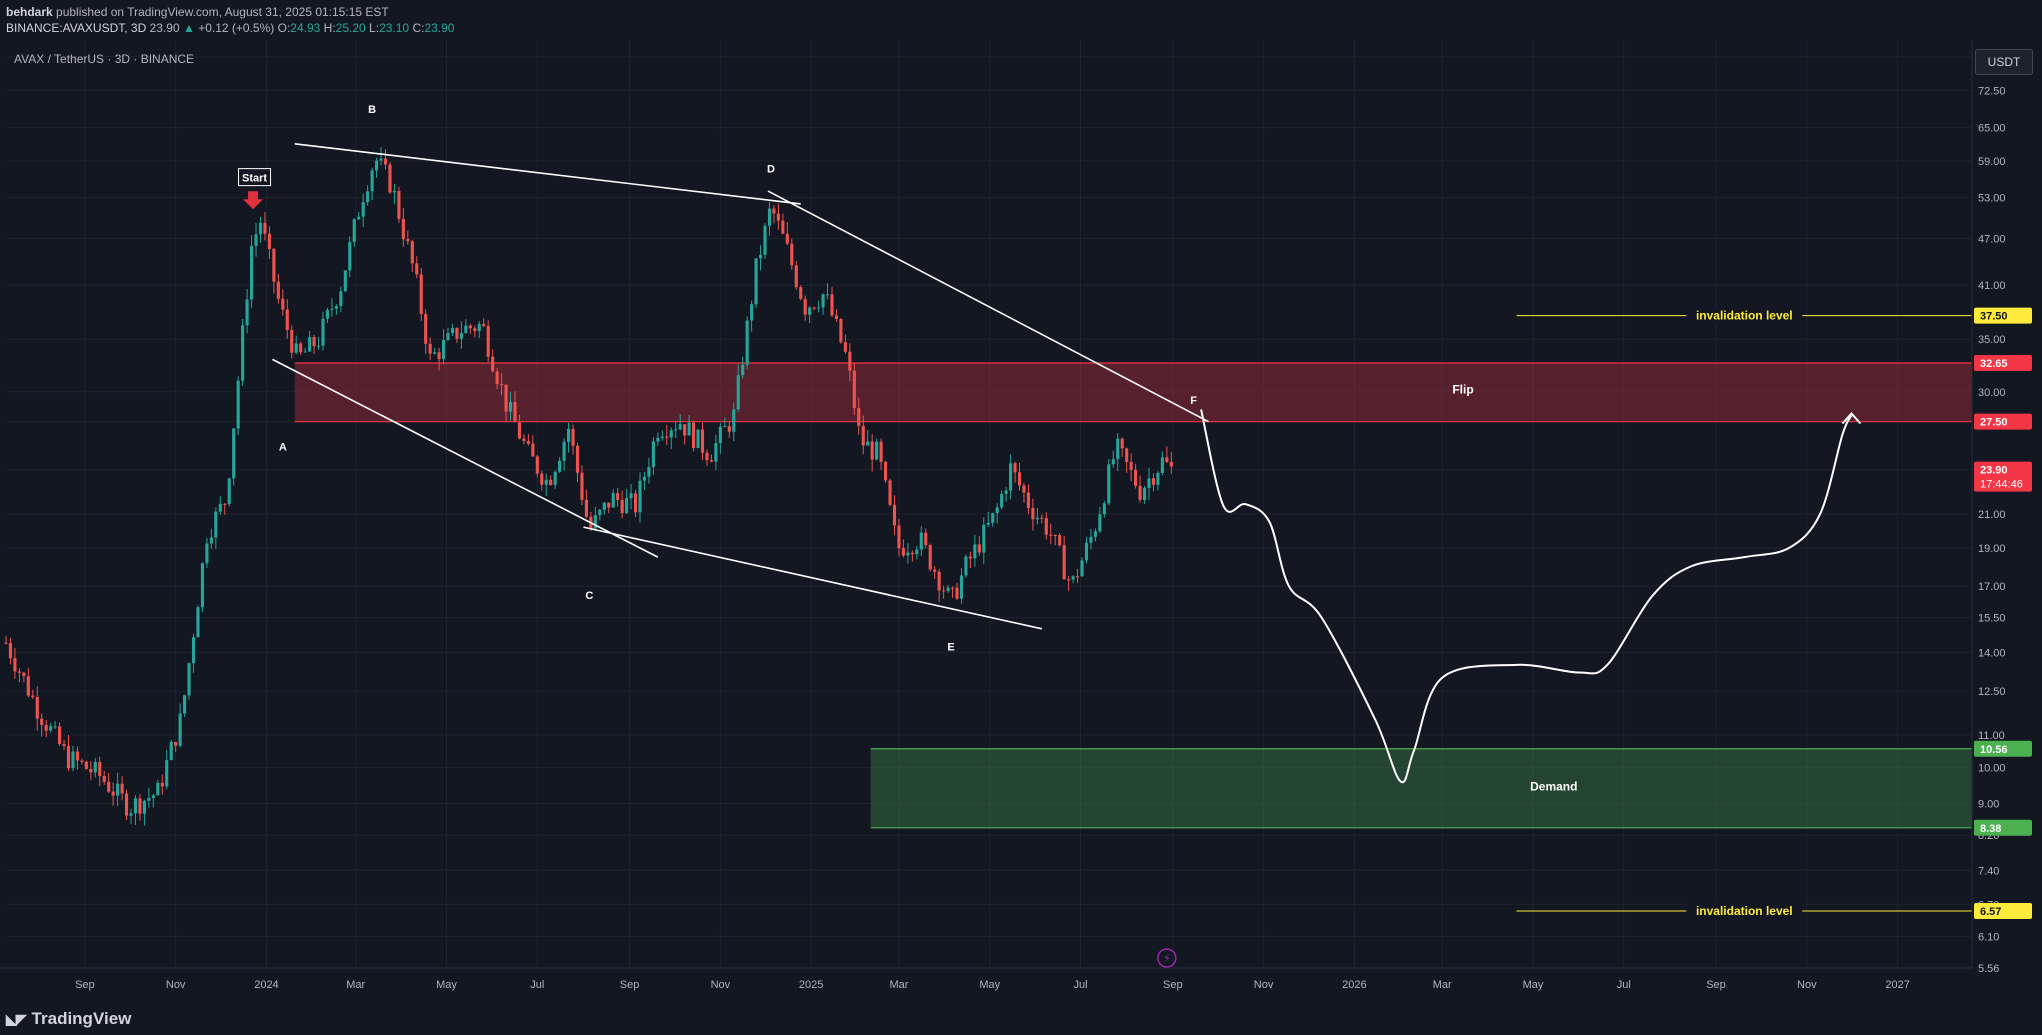 The width and height of the screenshot is (2042, 1035). What do you see at coordinates (1990, 829) in the screenshot?
I see `price-label: 8.38` at bounding box center [1990, 829].